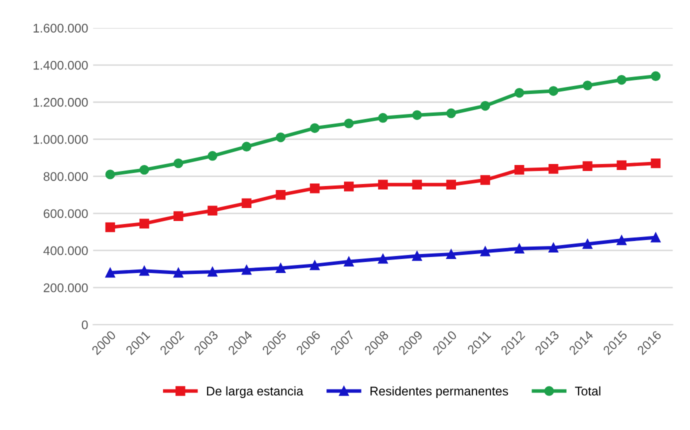  What do you see at coordinates (85, 325) in the screenshot?
I see `y-tick-label: 0` at bounding box center [85, 325].